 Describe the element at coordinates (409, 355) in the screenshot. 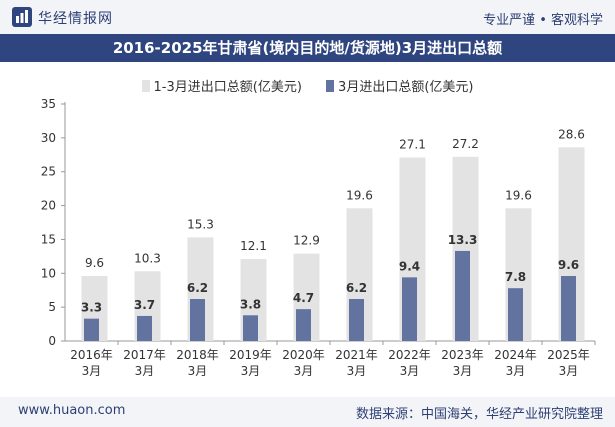

I see `x-tick-label: 2022年` at that location.